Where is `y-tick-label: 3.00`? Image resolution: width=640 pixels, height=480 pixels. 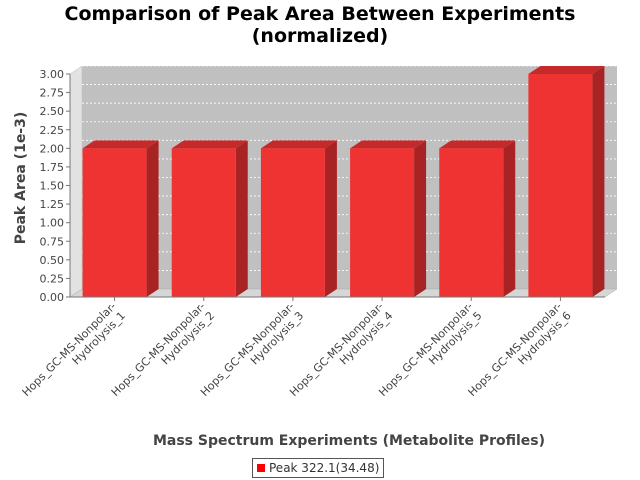 y-tick-label: 3.00 is located at coordinates (52, 74).